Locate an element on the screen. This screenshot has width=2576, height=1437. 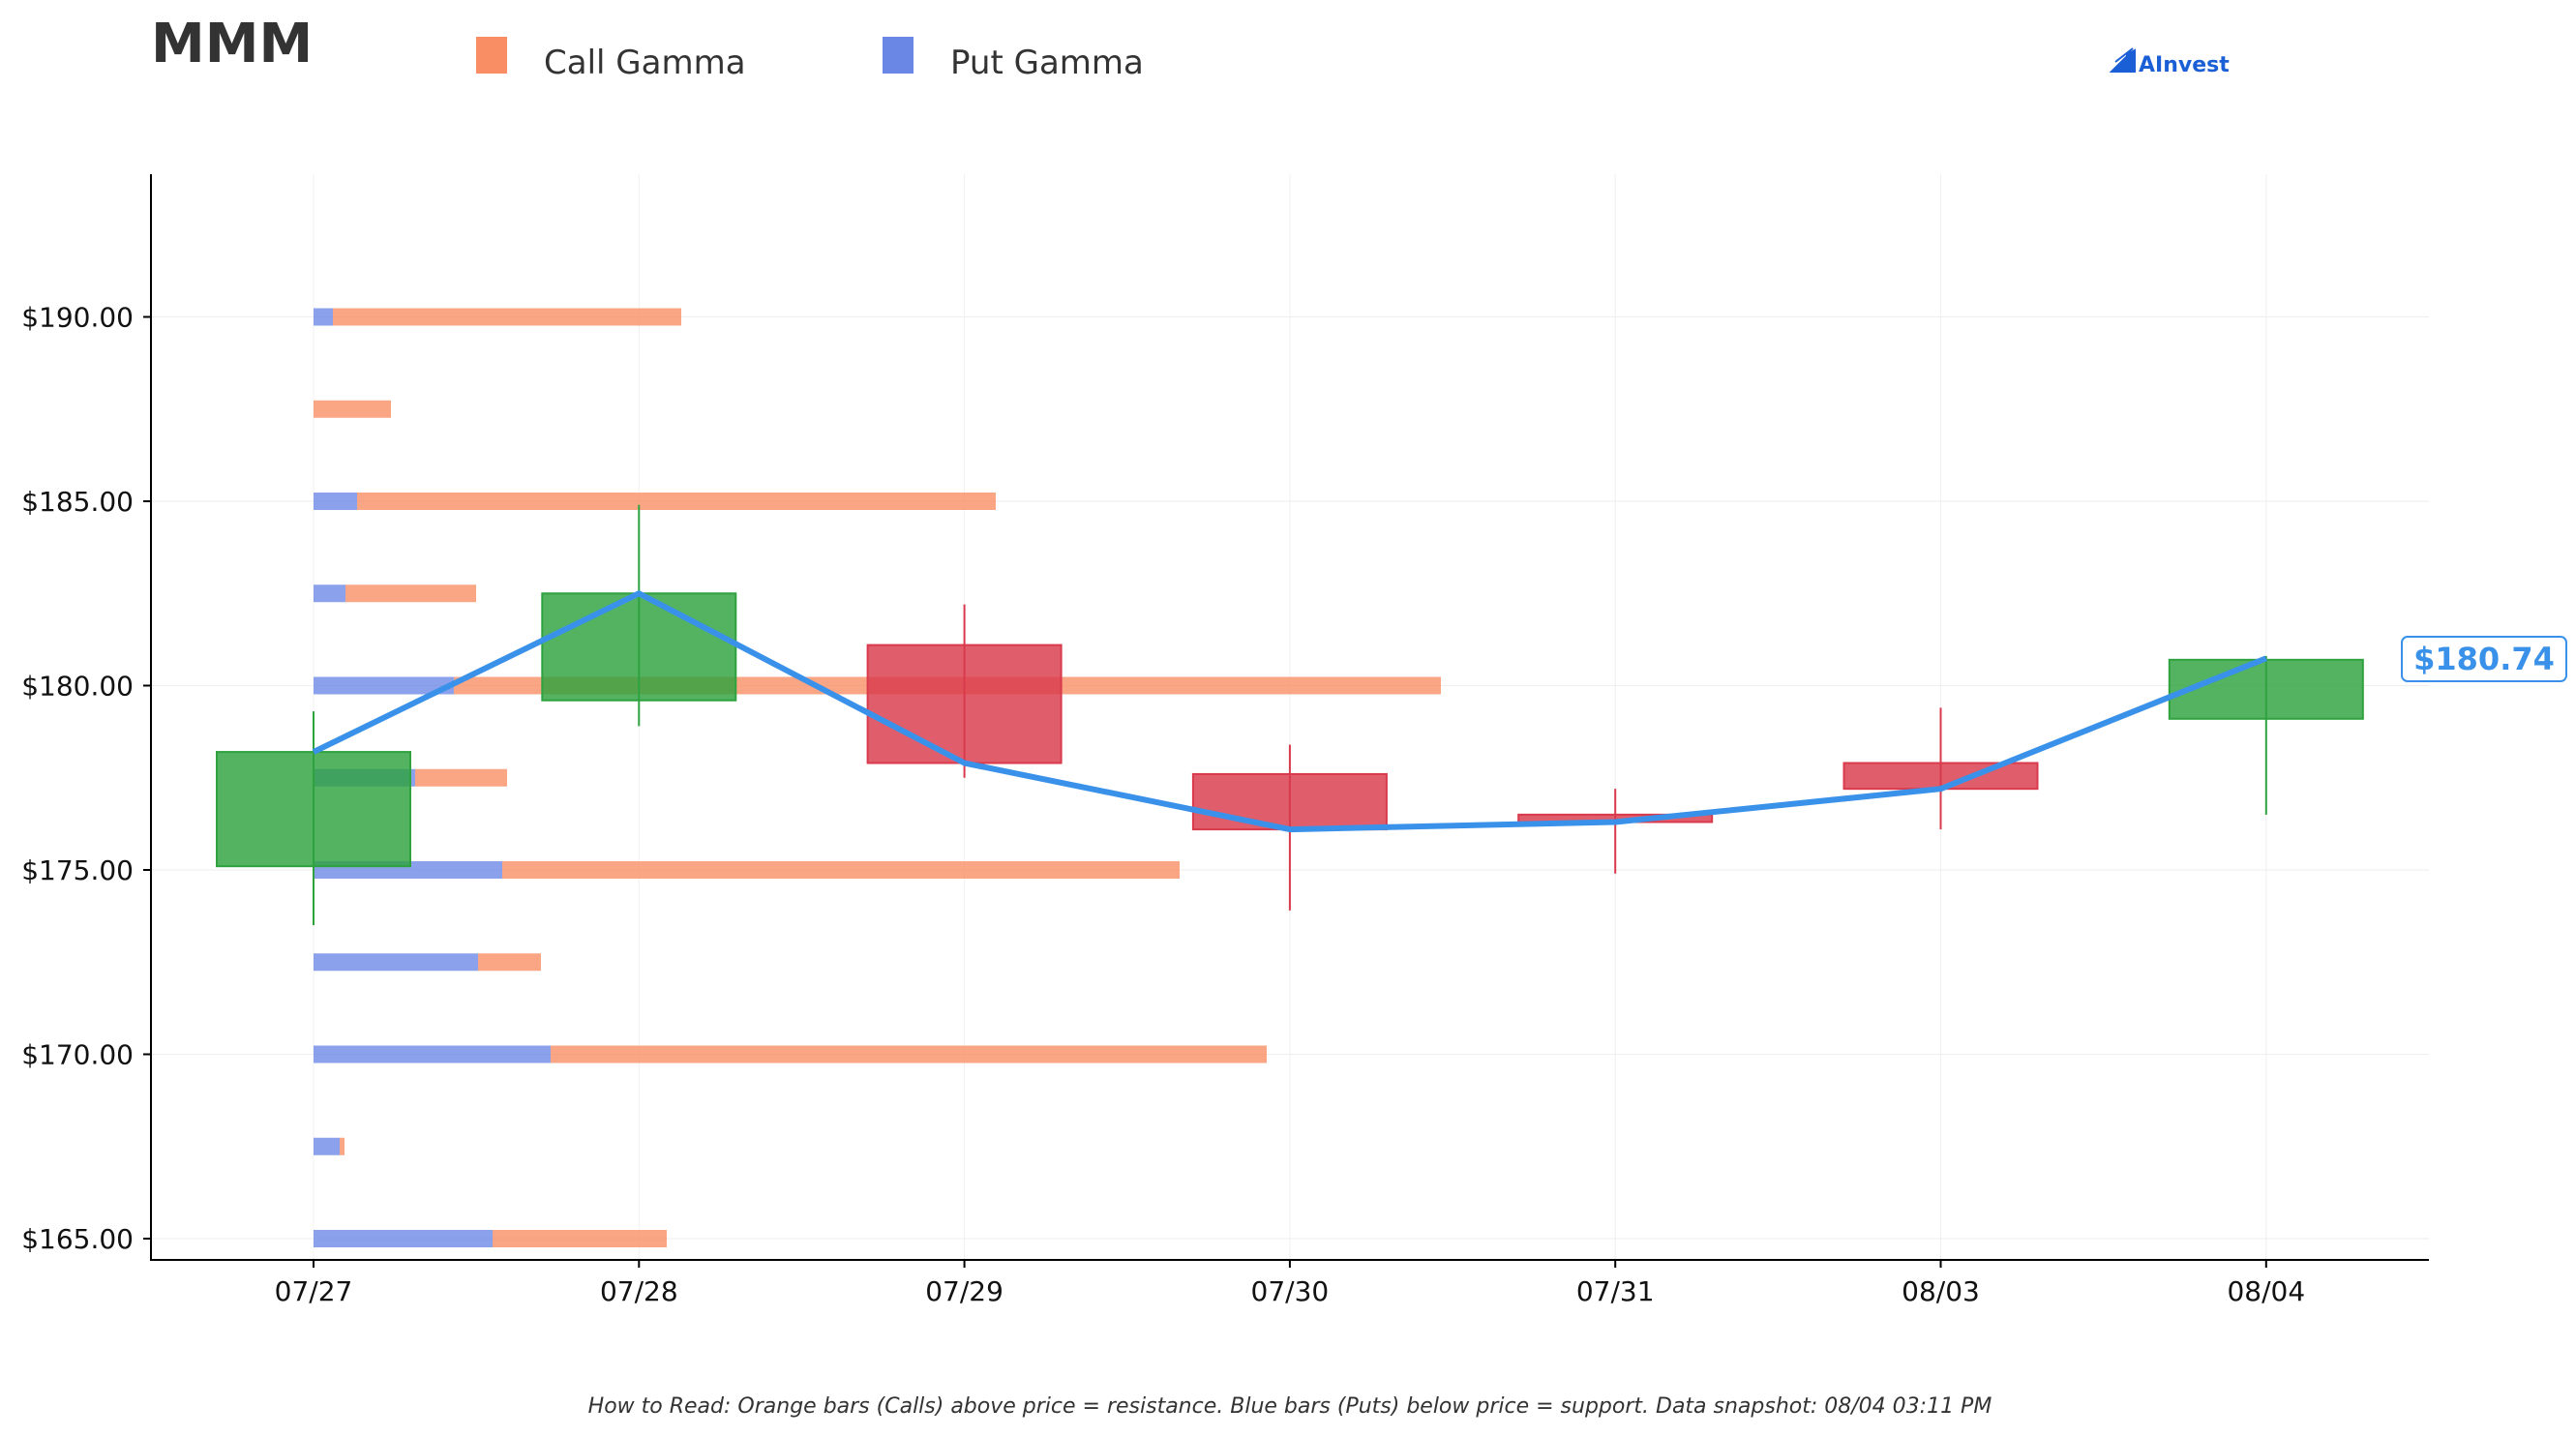
last-price-badge: $180.74 is located at coordinates (2484, 659).